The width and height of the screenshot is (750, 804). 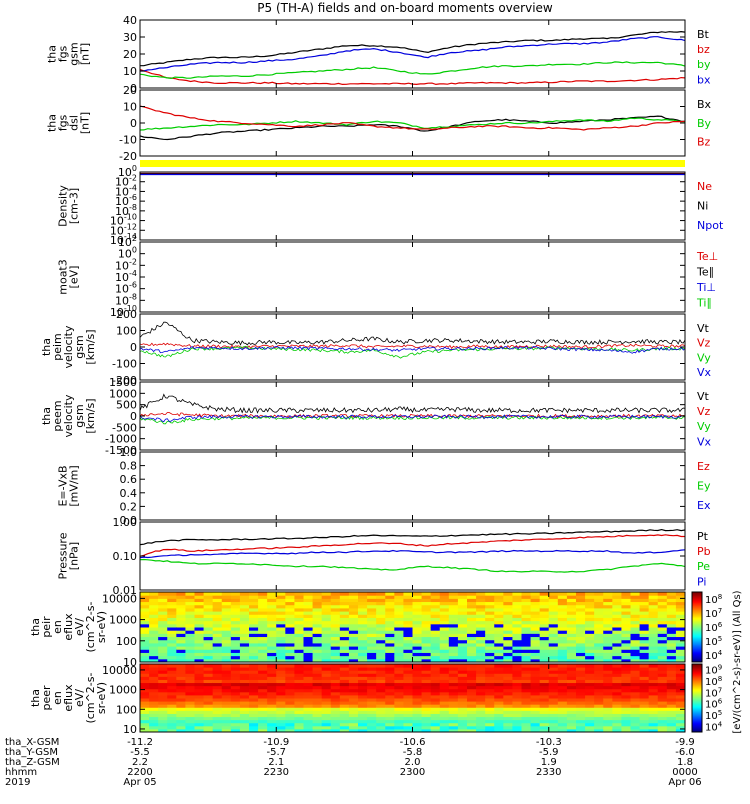 I want to click on legend-label-peim_velocity-2: Vz, so click(x=704, y=343).